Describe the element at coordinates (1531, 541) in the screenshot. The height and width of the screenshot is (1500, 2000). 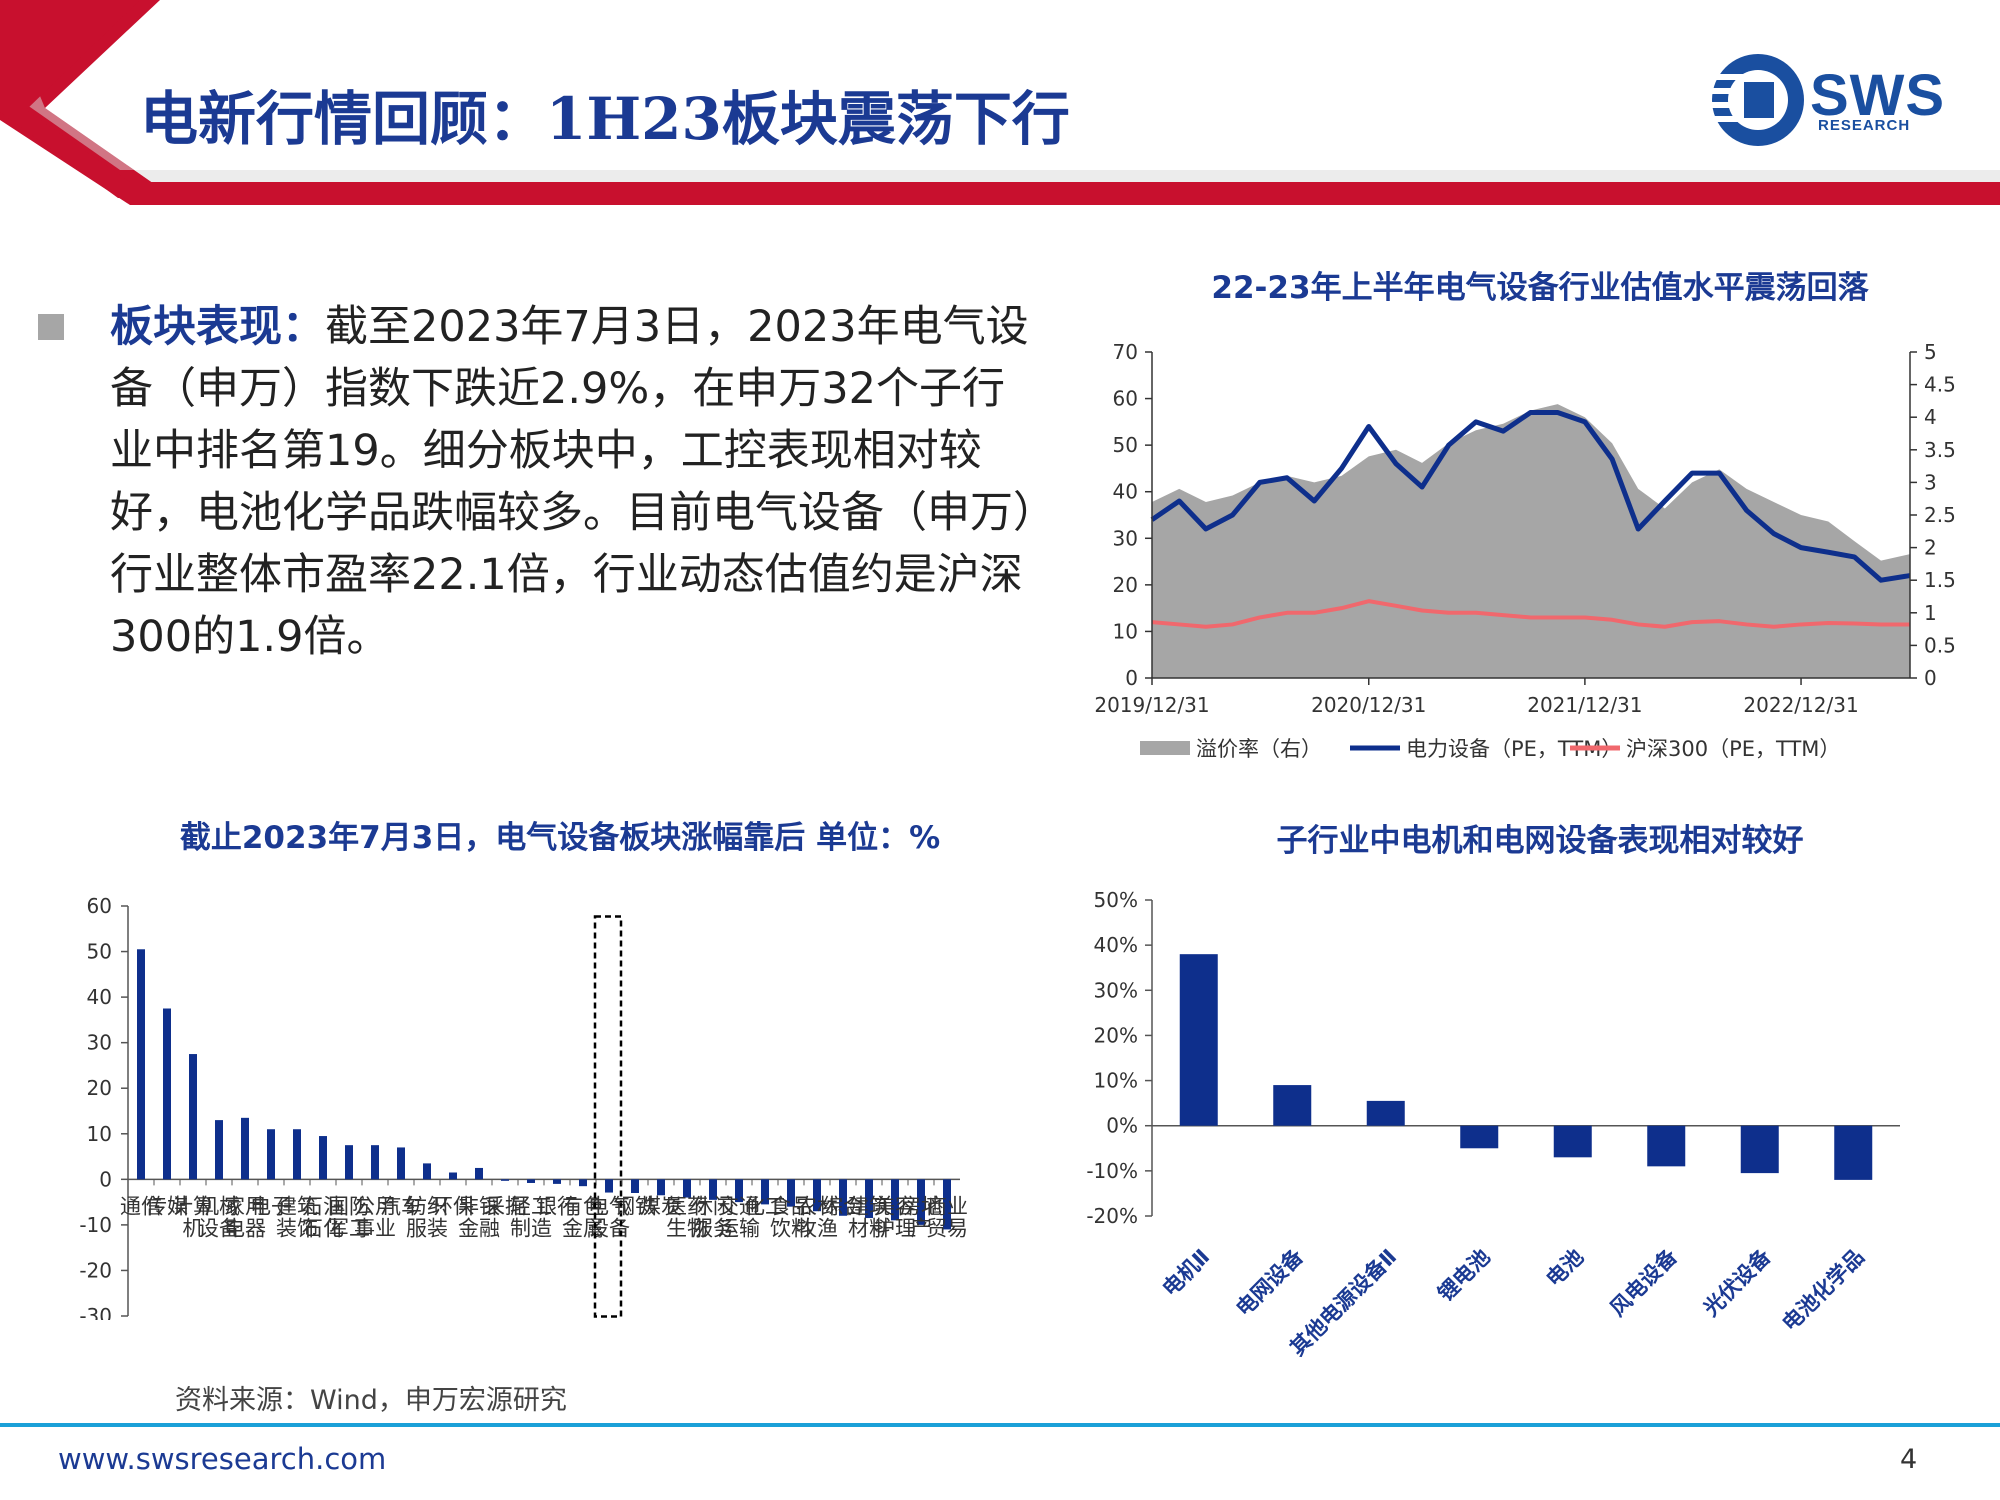
I see `series-premium-area` at that location.